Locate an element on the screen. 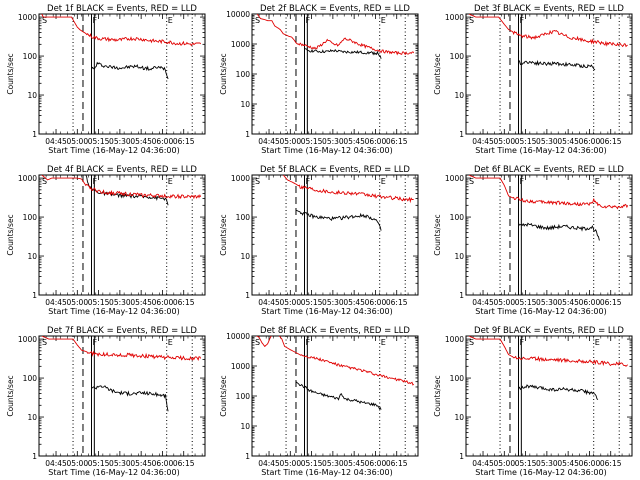 This screenshot has height=480, width=640. panel-title: Det 2f BLACK = Events, RED = LLD is located at coordinates (335, 9).